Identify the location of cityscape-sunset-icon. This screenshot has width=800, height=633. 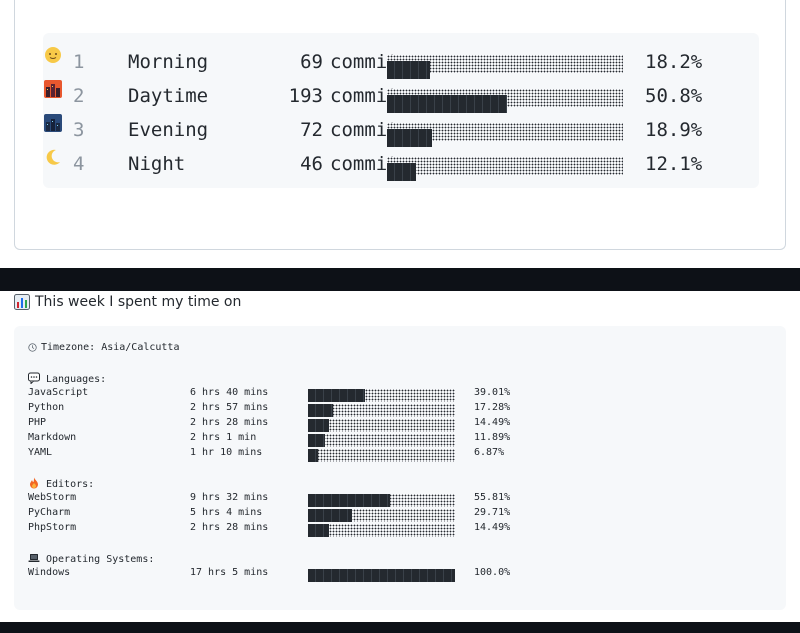
(53, 89).